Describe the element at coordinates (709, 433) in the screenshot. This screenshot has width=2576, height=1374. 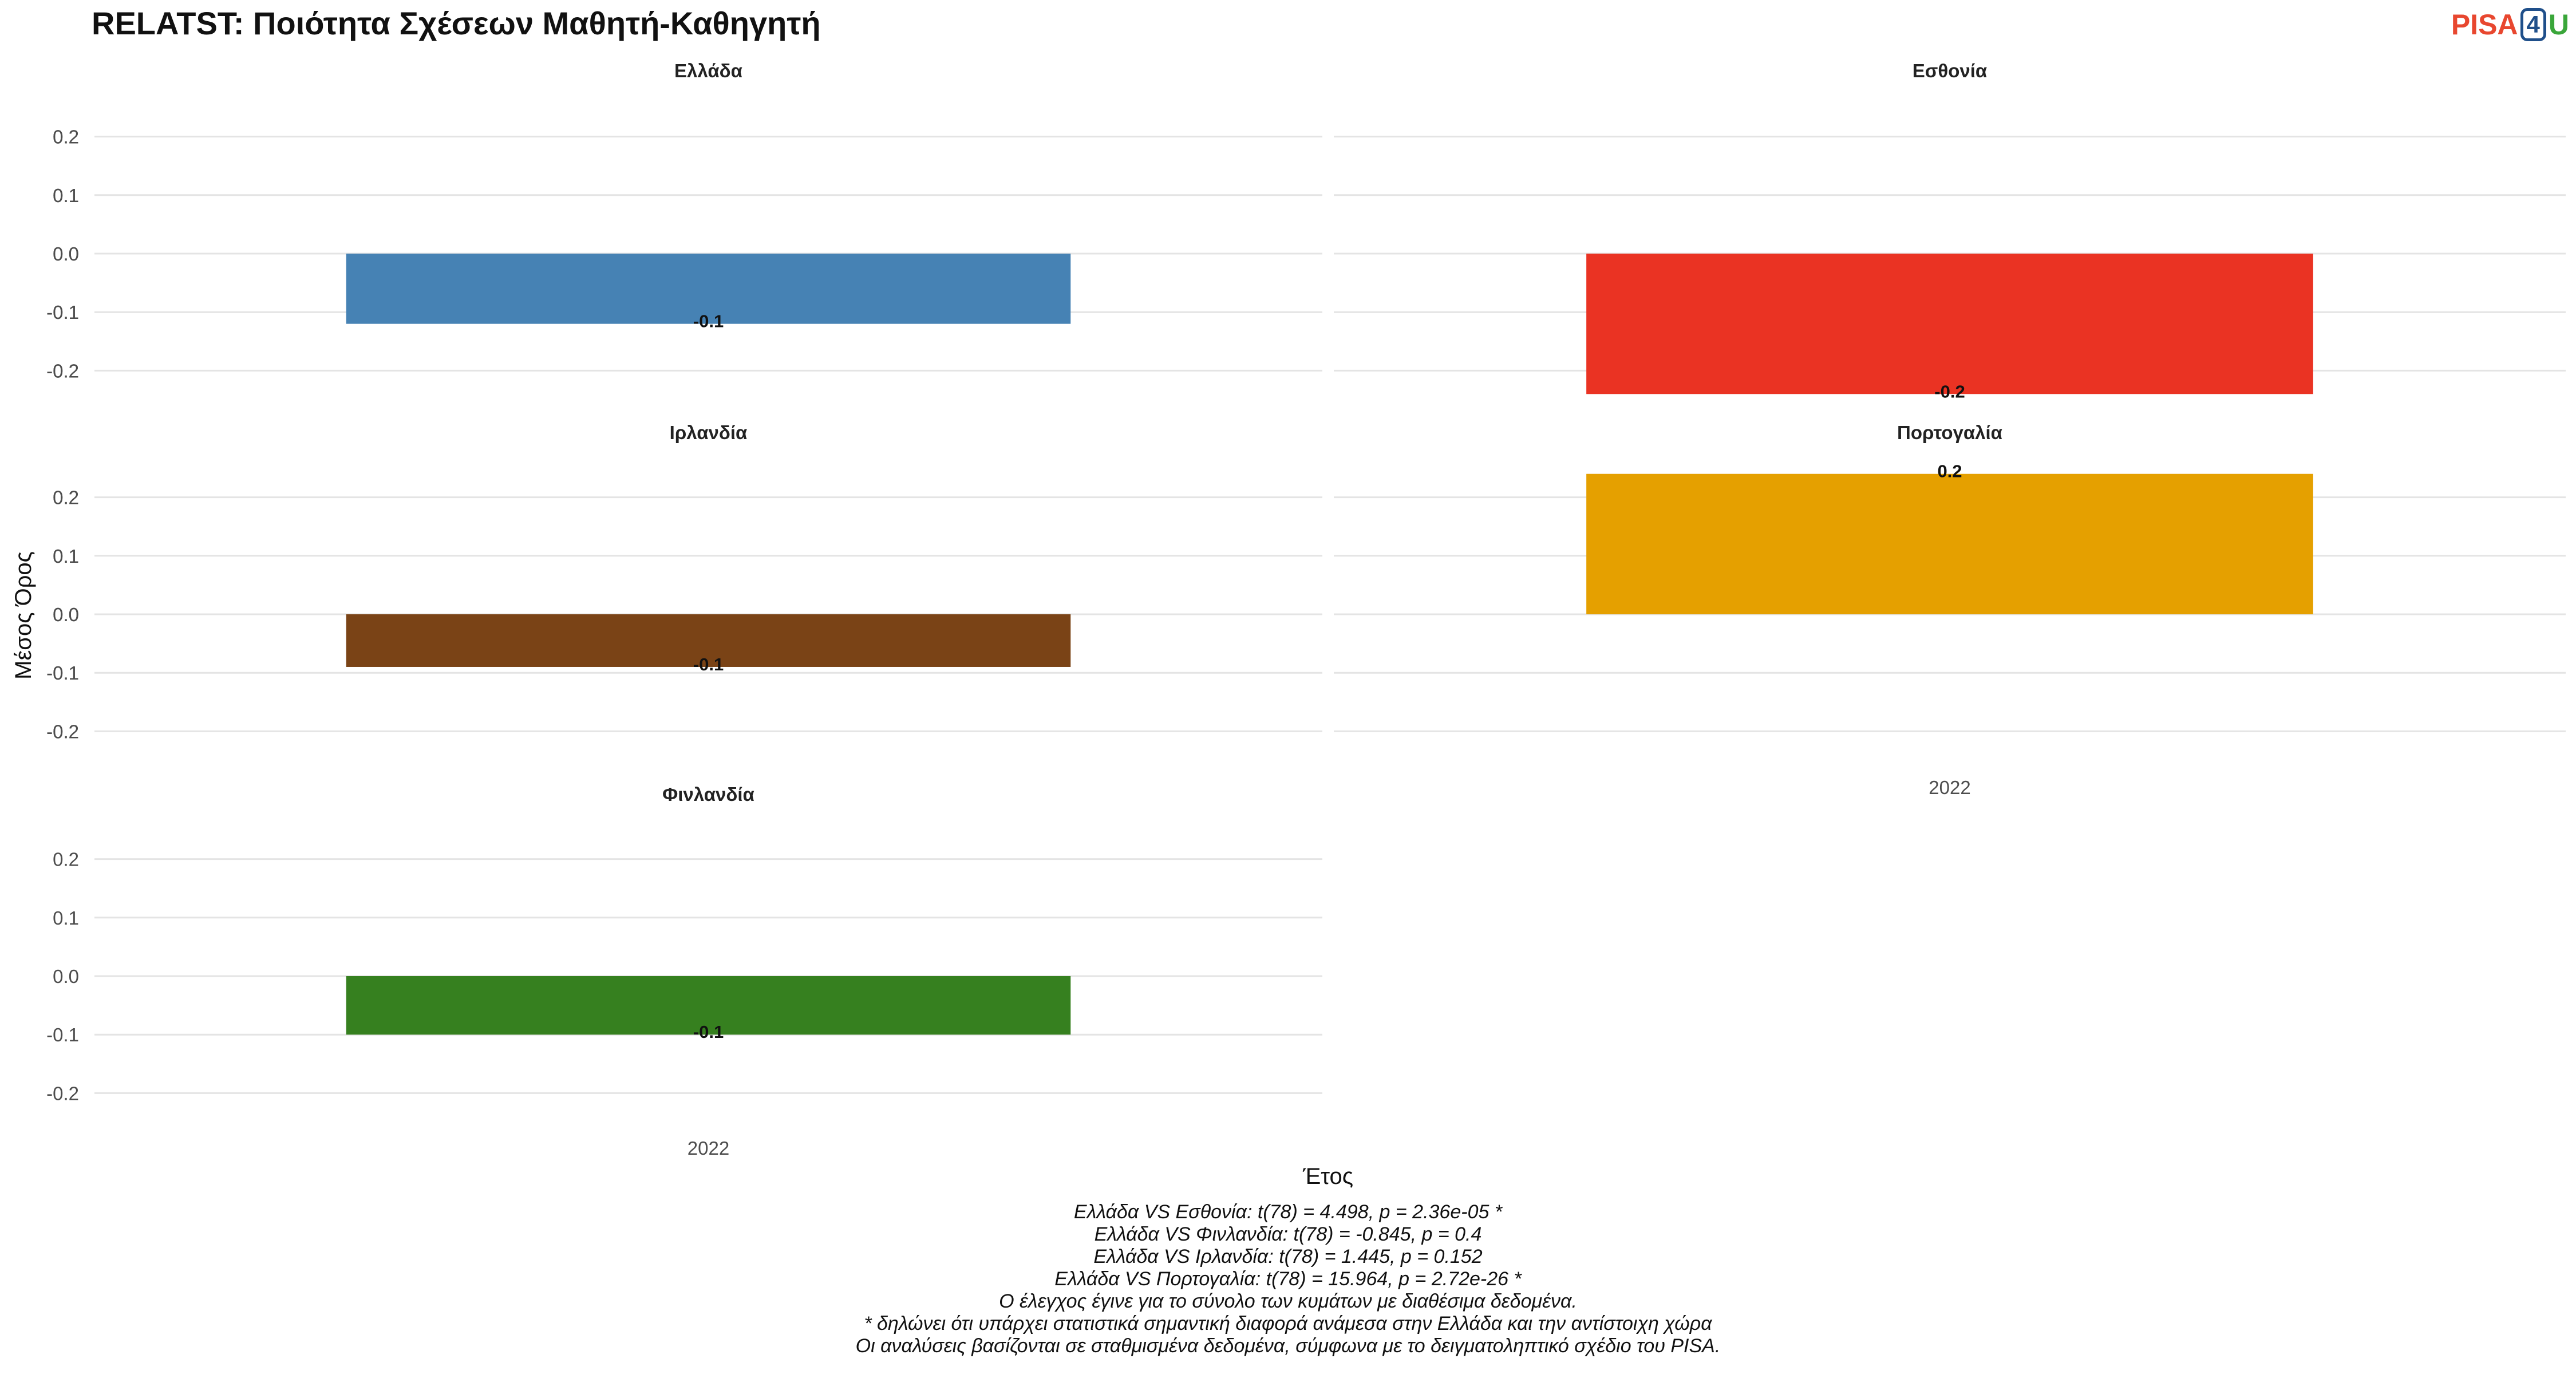
I see `panel-title: Ιρλανδία` at that location.